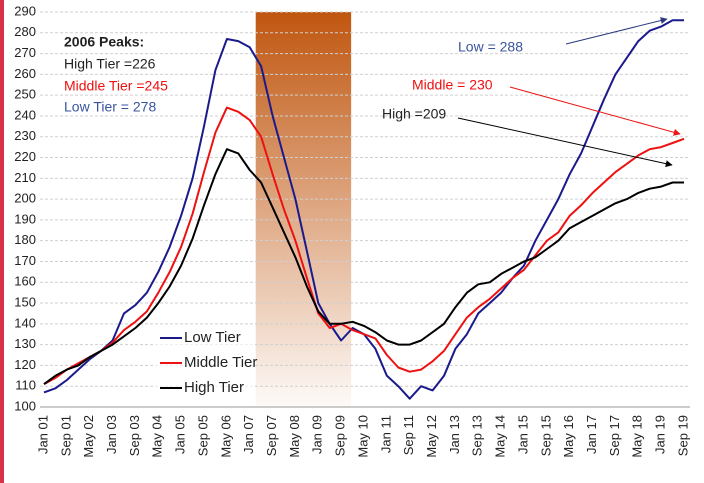 This screenshot has width=704, height=483. Describe the element at coordinates (385, 434) in the screenshot. I see `x-tick-label: Jan 11` at that location.